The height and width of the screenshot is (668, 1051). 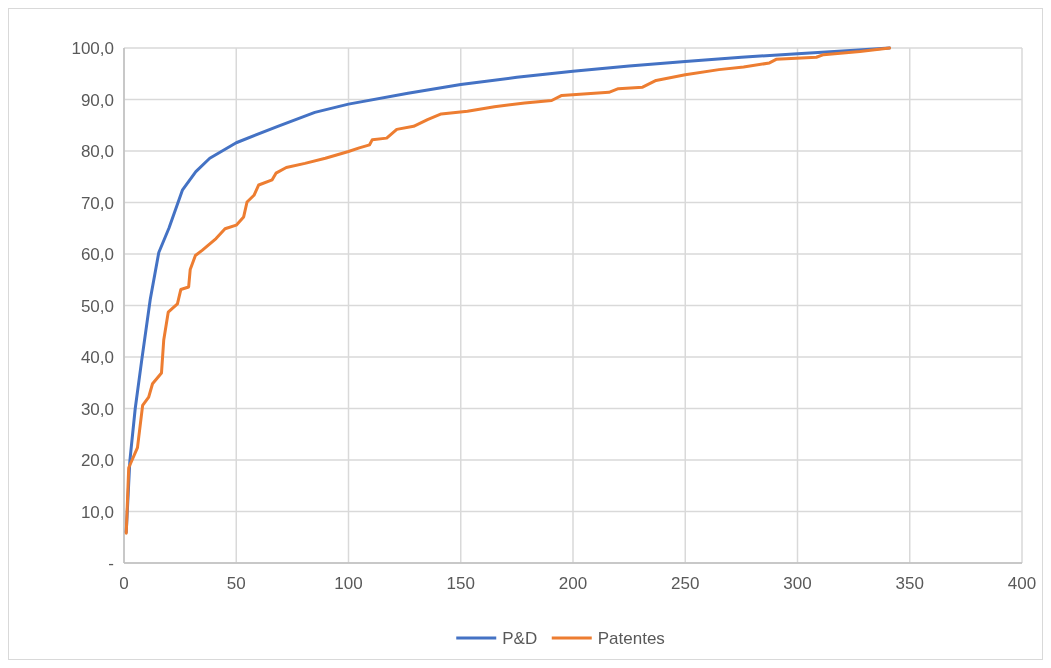 I want to click on y-tick-label: 90,0, so click(x=97, y=100).